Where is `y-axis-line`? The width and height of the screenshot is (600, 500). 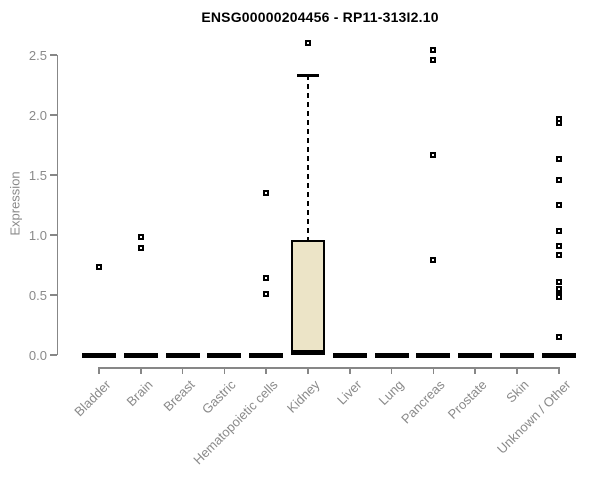
y-axis-line is located at coordinates (57, 205).